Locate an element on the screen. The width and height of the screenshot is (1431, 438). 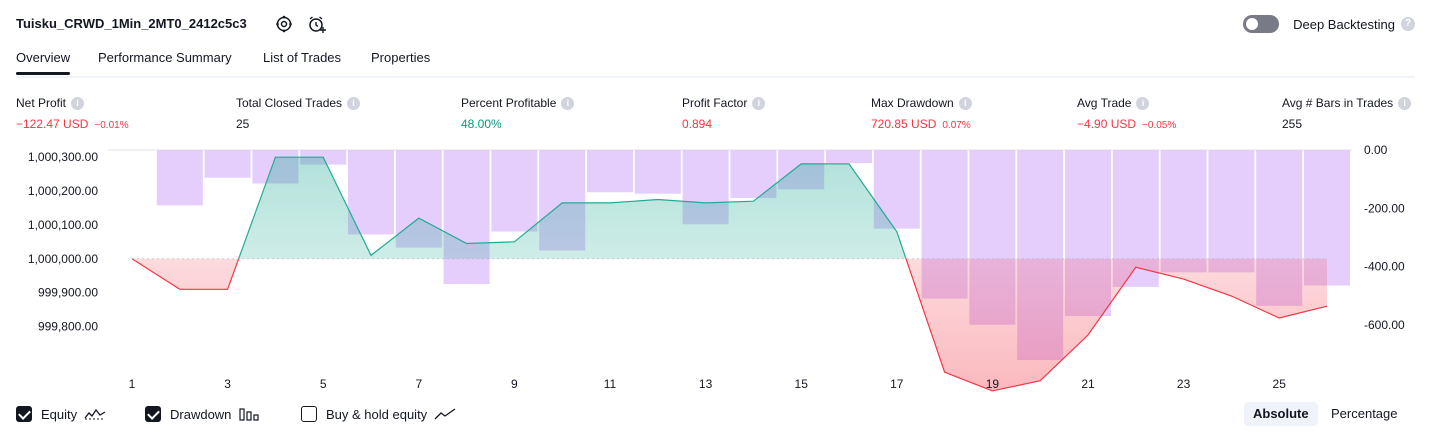
x-axis-tick-label: 25 is located at coordinates (1280, 384).